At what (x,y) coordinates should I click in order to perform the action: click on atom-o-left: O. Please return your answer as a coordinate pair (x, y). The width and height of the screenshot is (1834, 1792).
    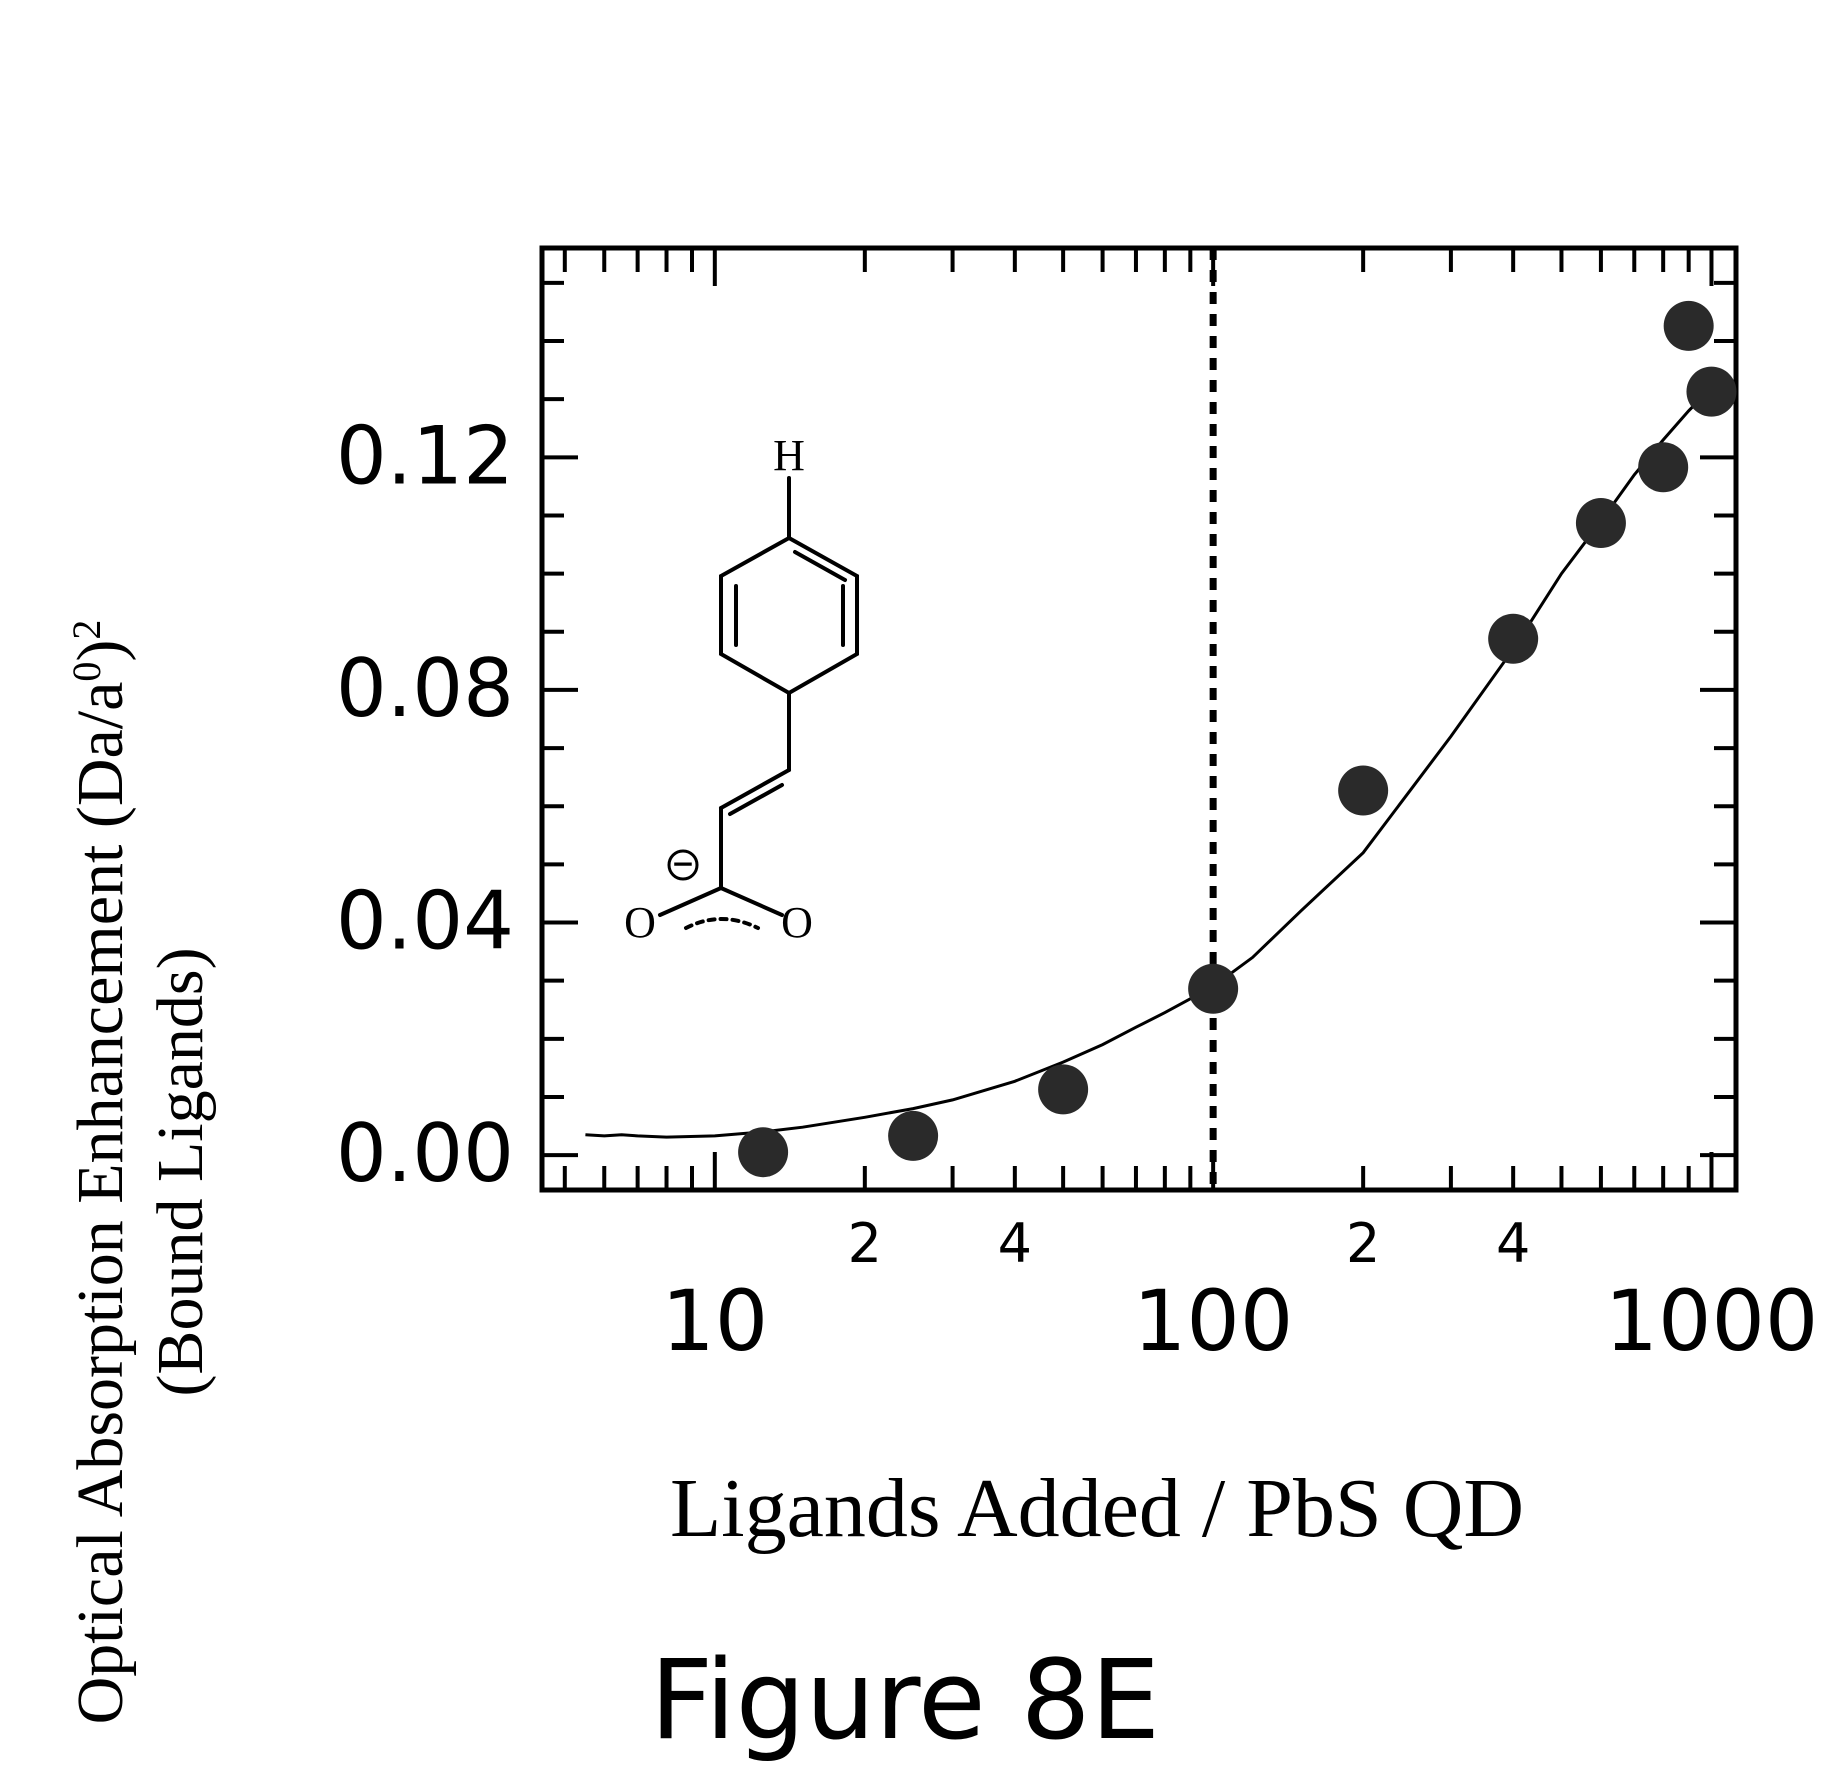
    Looking at the image, I should click on (640, 922).